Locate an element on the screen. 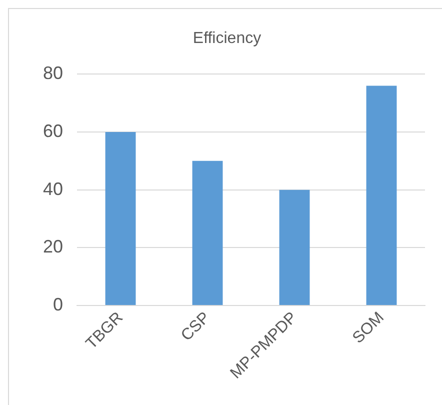  y-tick-label: 40 is located at coordinates (53, 188).